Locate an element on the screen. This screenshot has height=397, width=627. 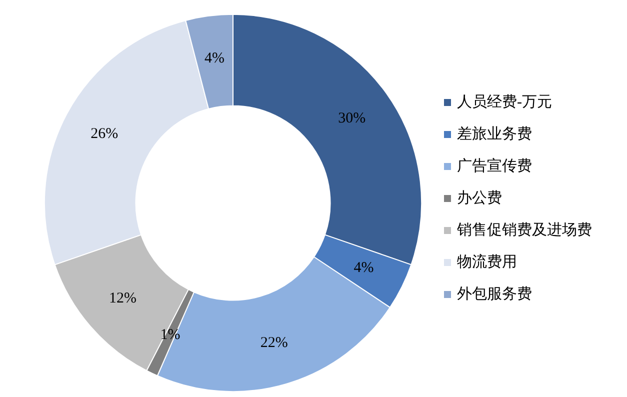
data-label: 22% is located at coordinates (274, 343).